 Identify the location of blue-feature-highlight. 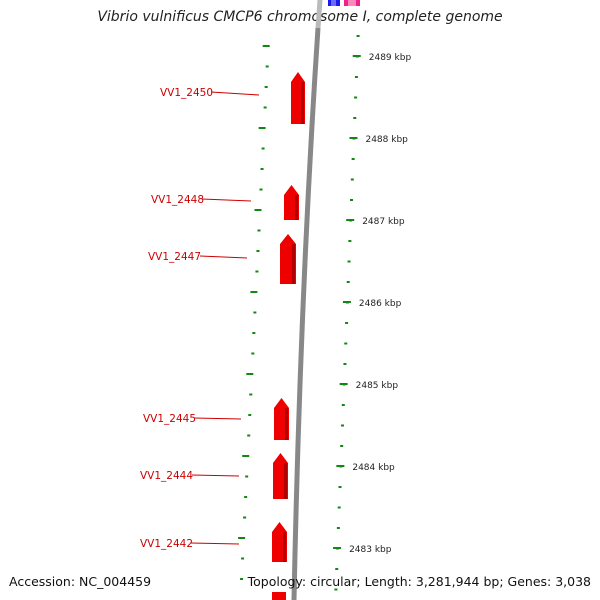
(333, 3).